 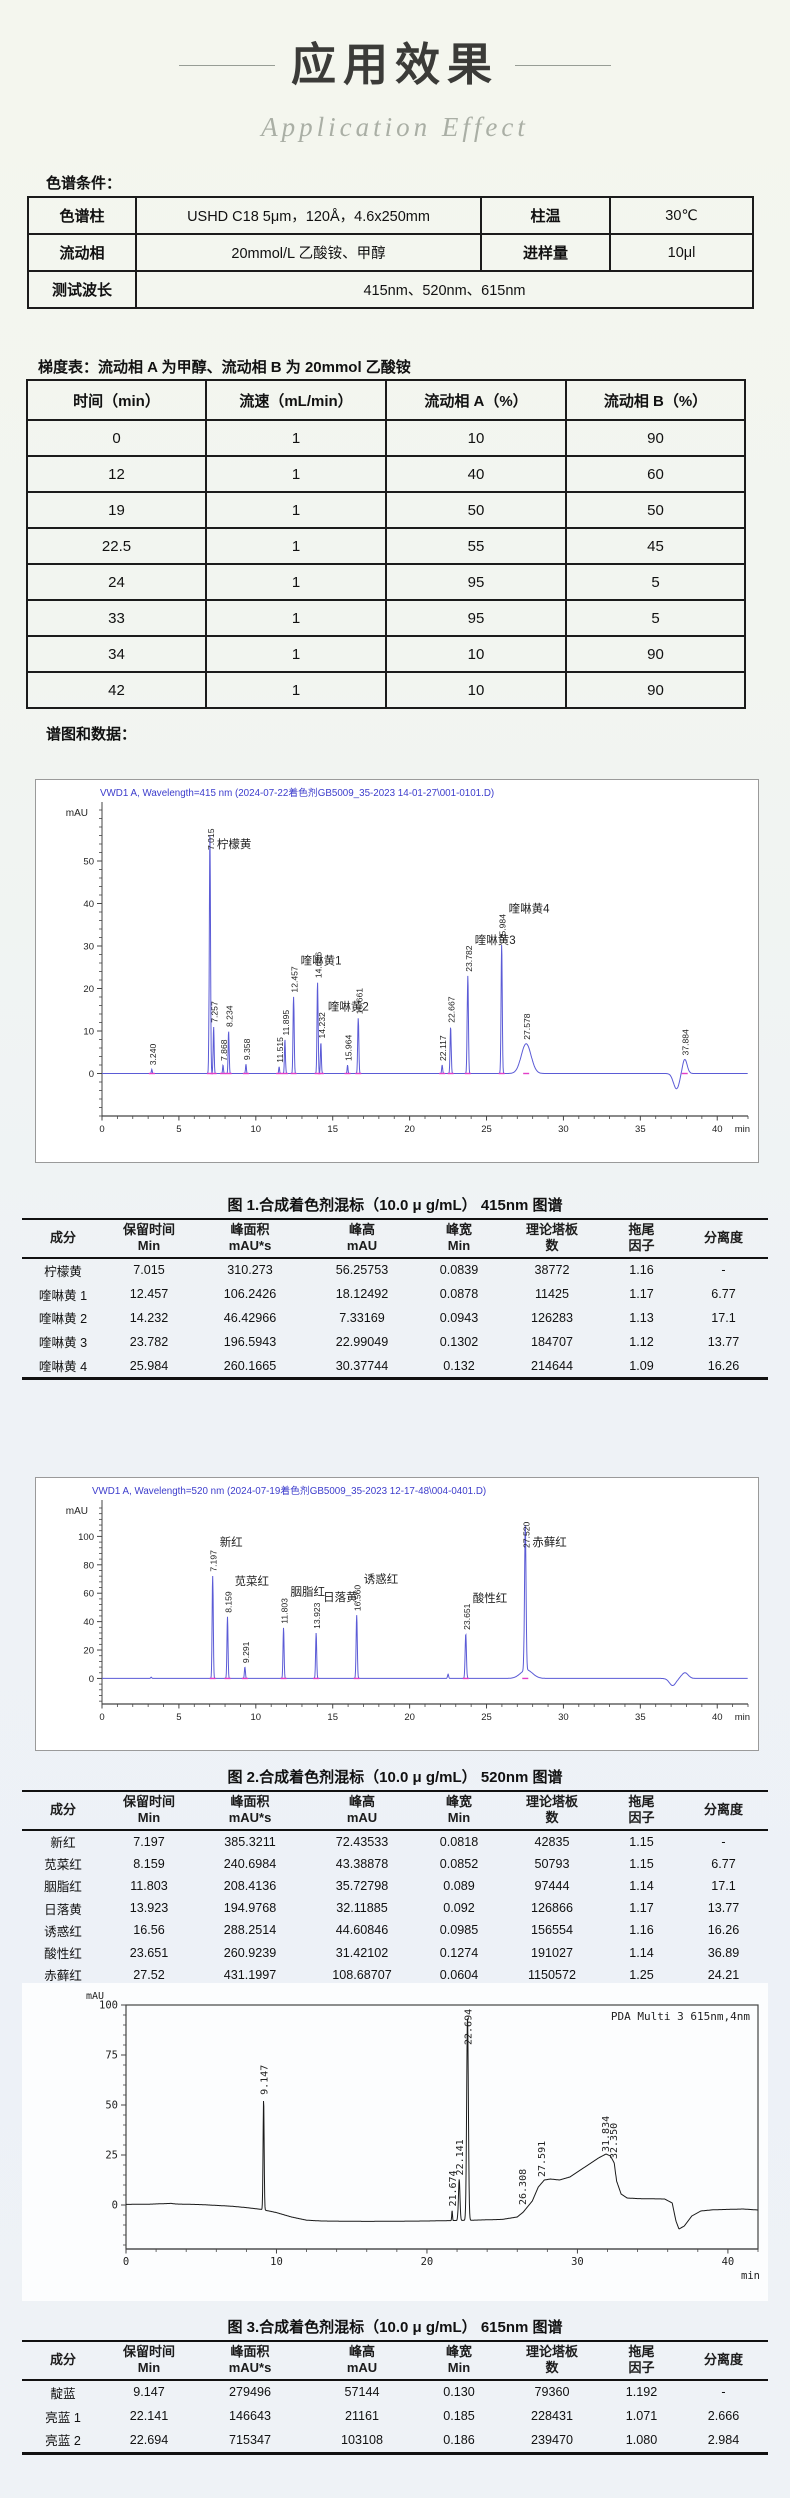 I want to click on peak-name-label: 喹啉黄1, so click(x=321, y=961).